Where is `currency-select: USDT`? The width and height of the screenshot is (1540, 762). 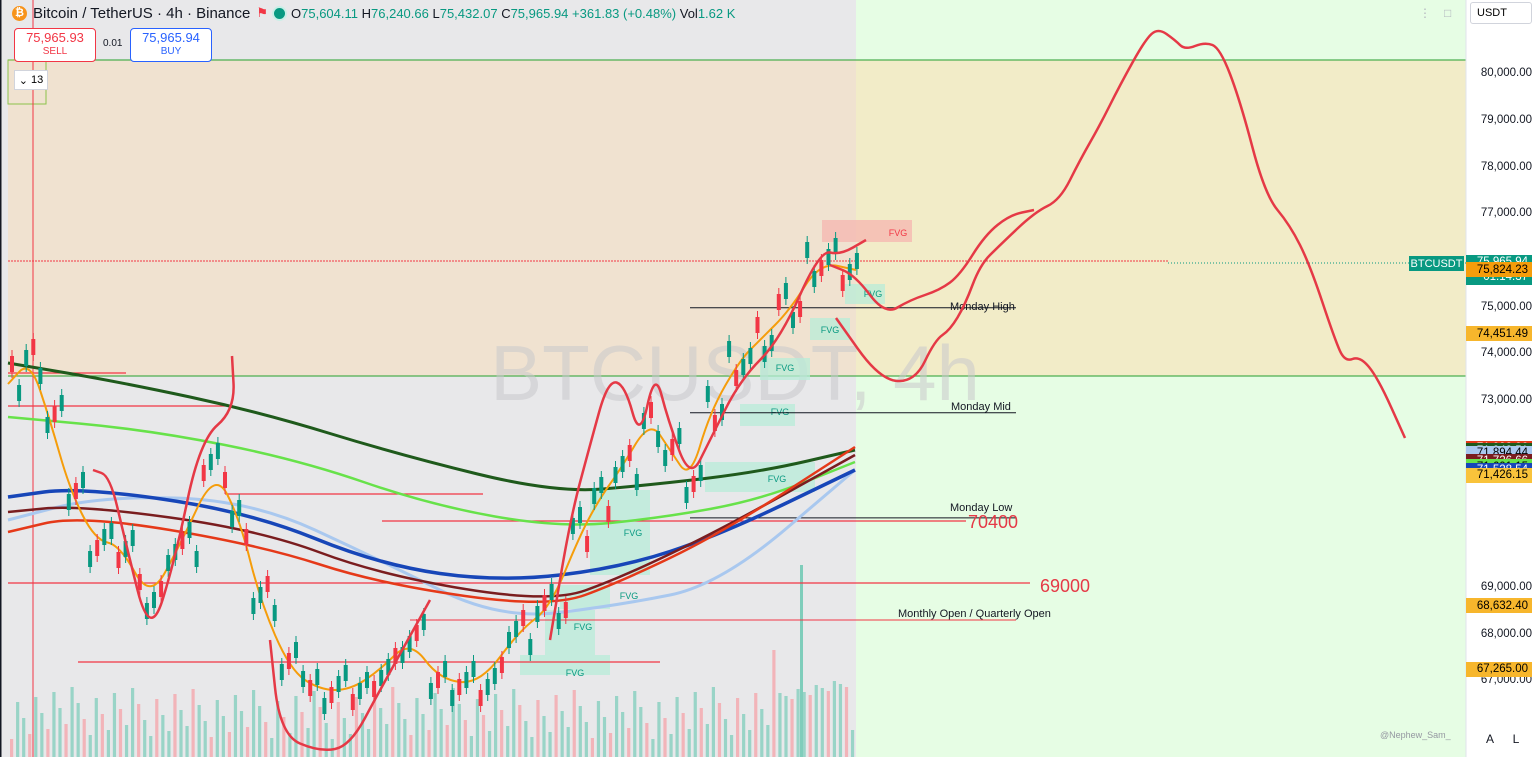
currency-select: USDT is located at coordinates (1501, 13).